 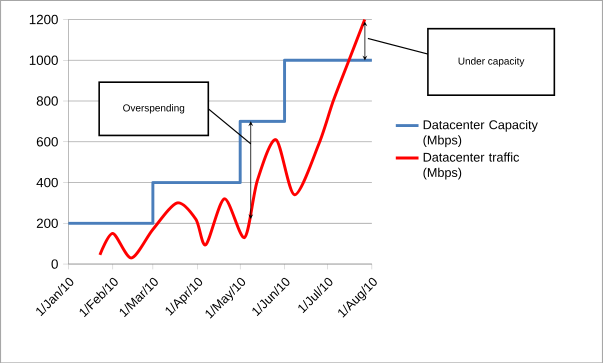 I want to click on legend-label: Datacenter Capacity (Mbps), so click(x=480, y=133).